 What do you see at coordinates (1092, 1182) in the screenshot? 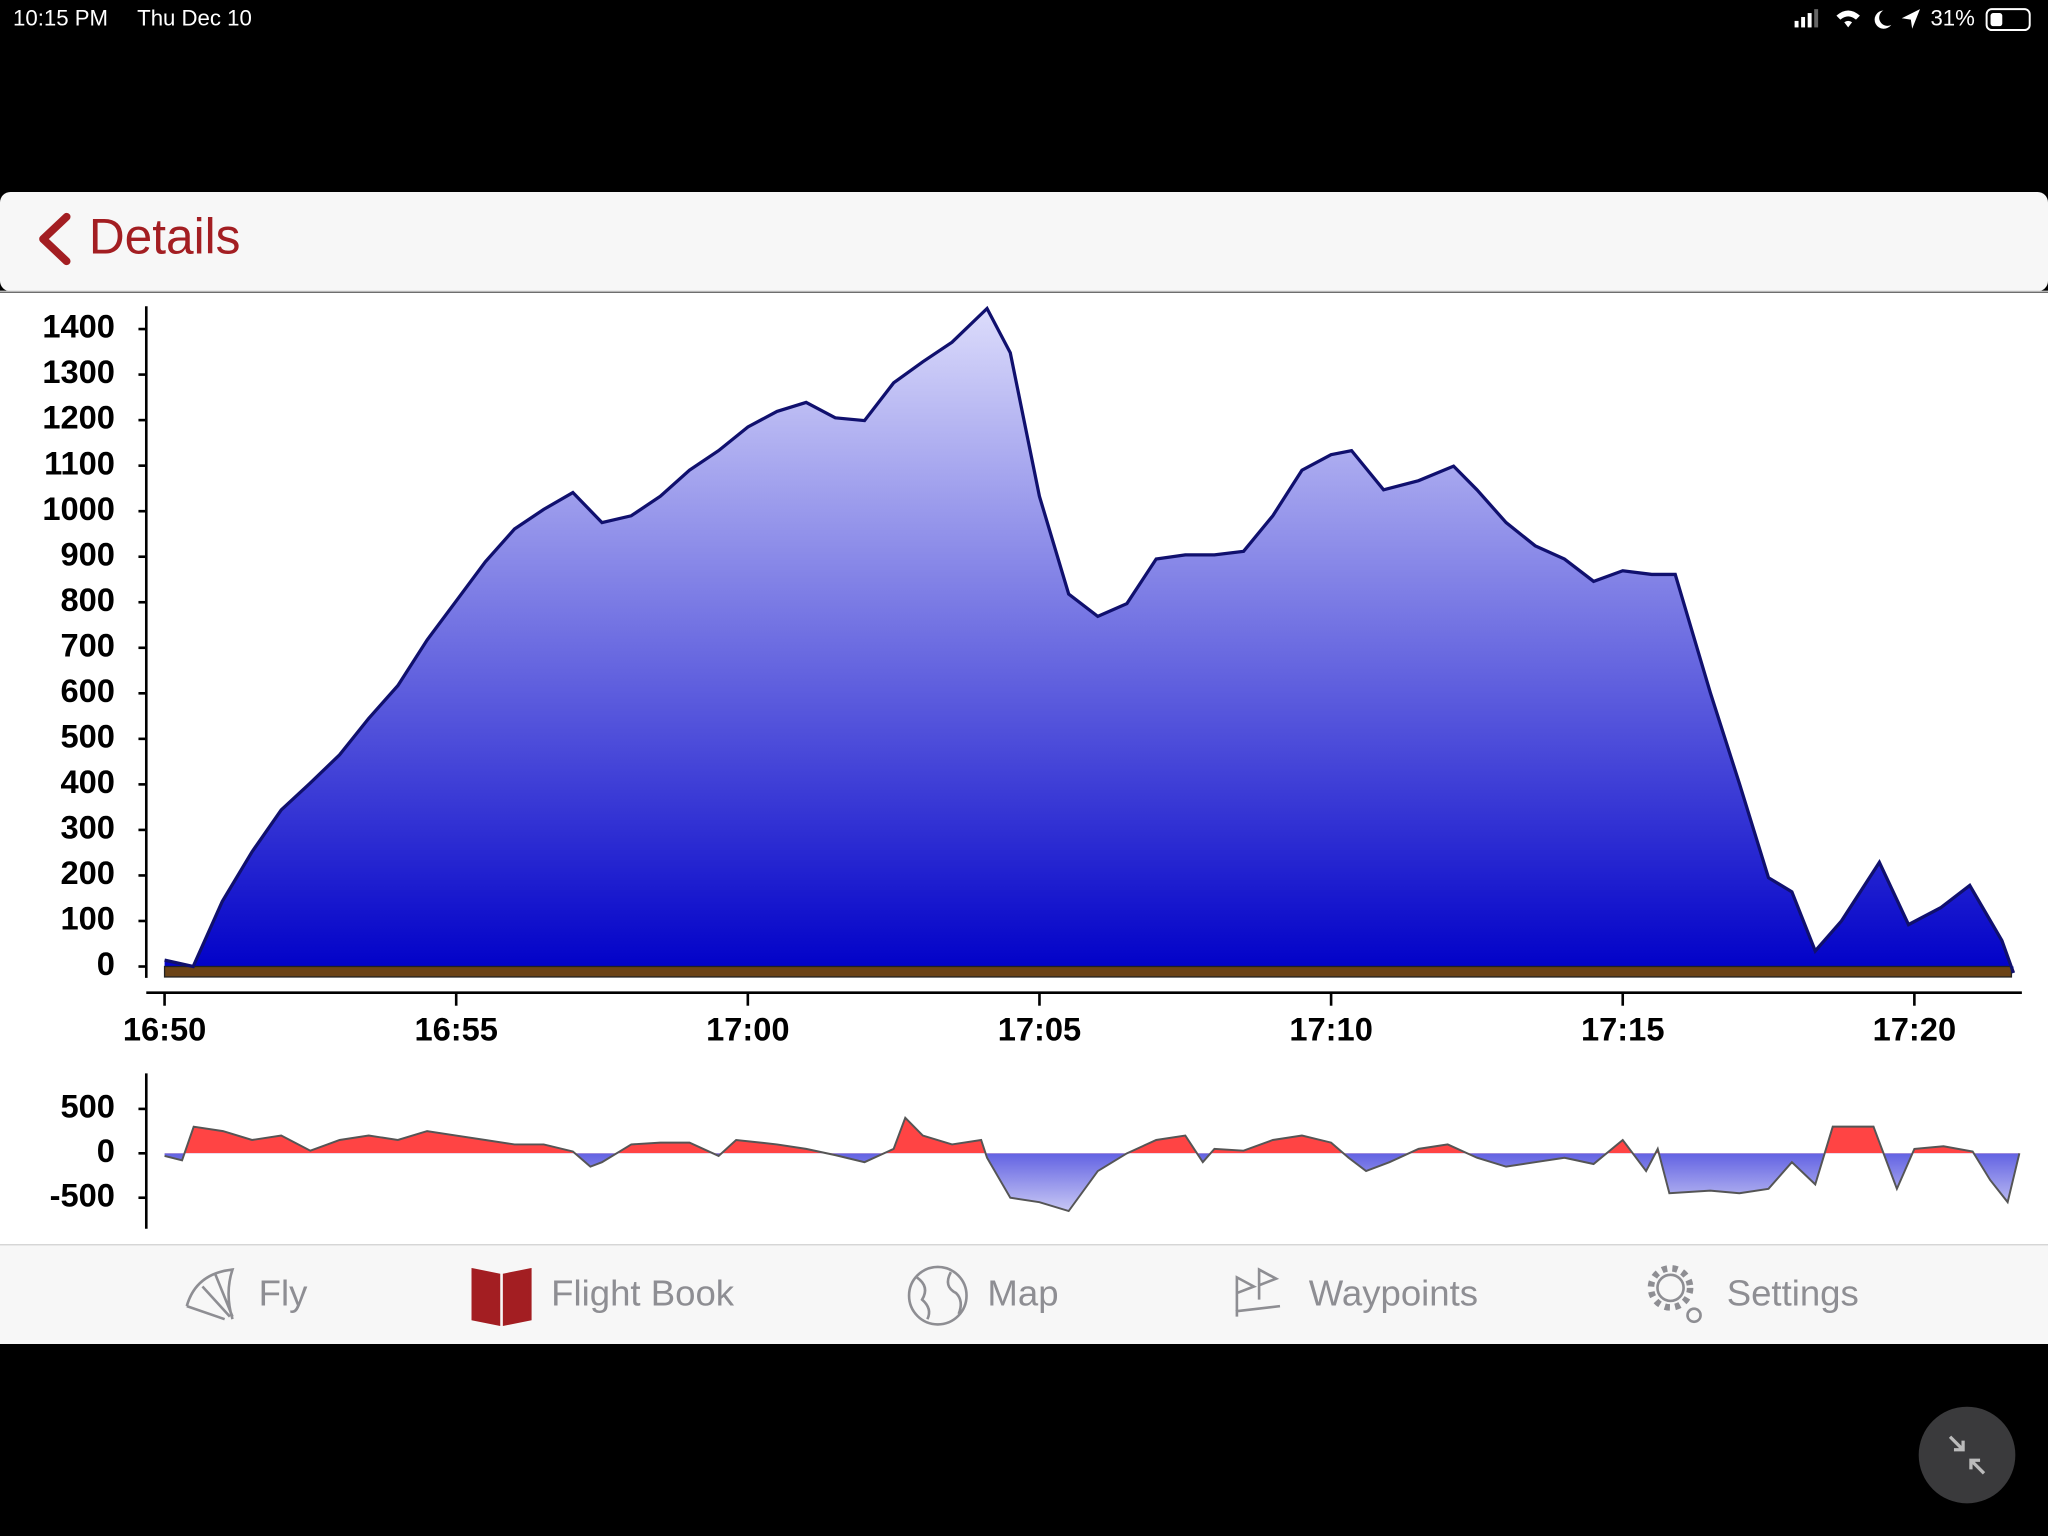
I see `vario-negative-area` at bounding box center [1092, 1182].